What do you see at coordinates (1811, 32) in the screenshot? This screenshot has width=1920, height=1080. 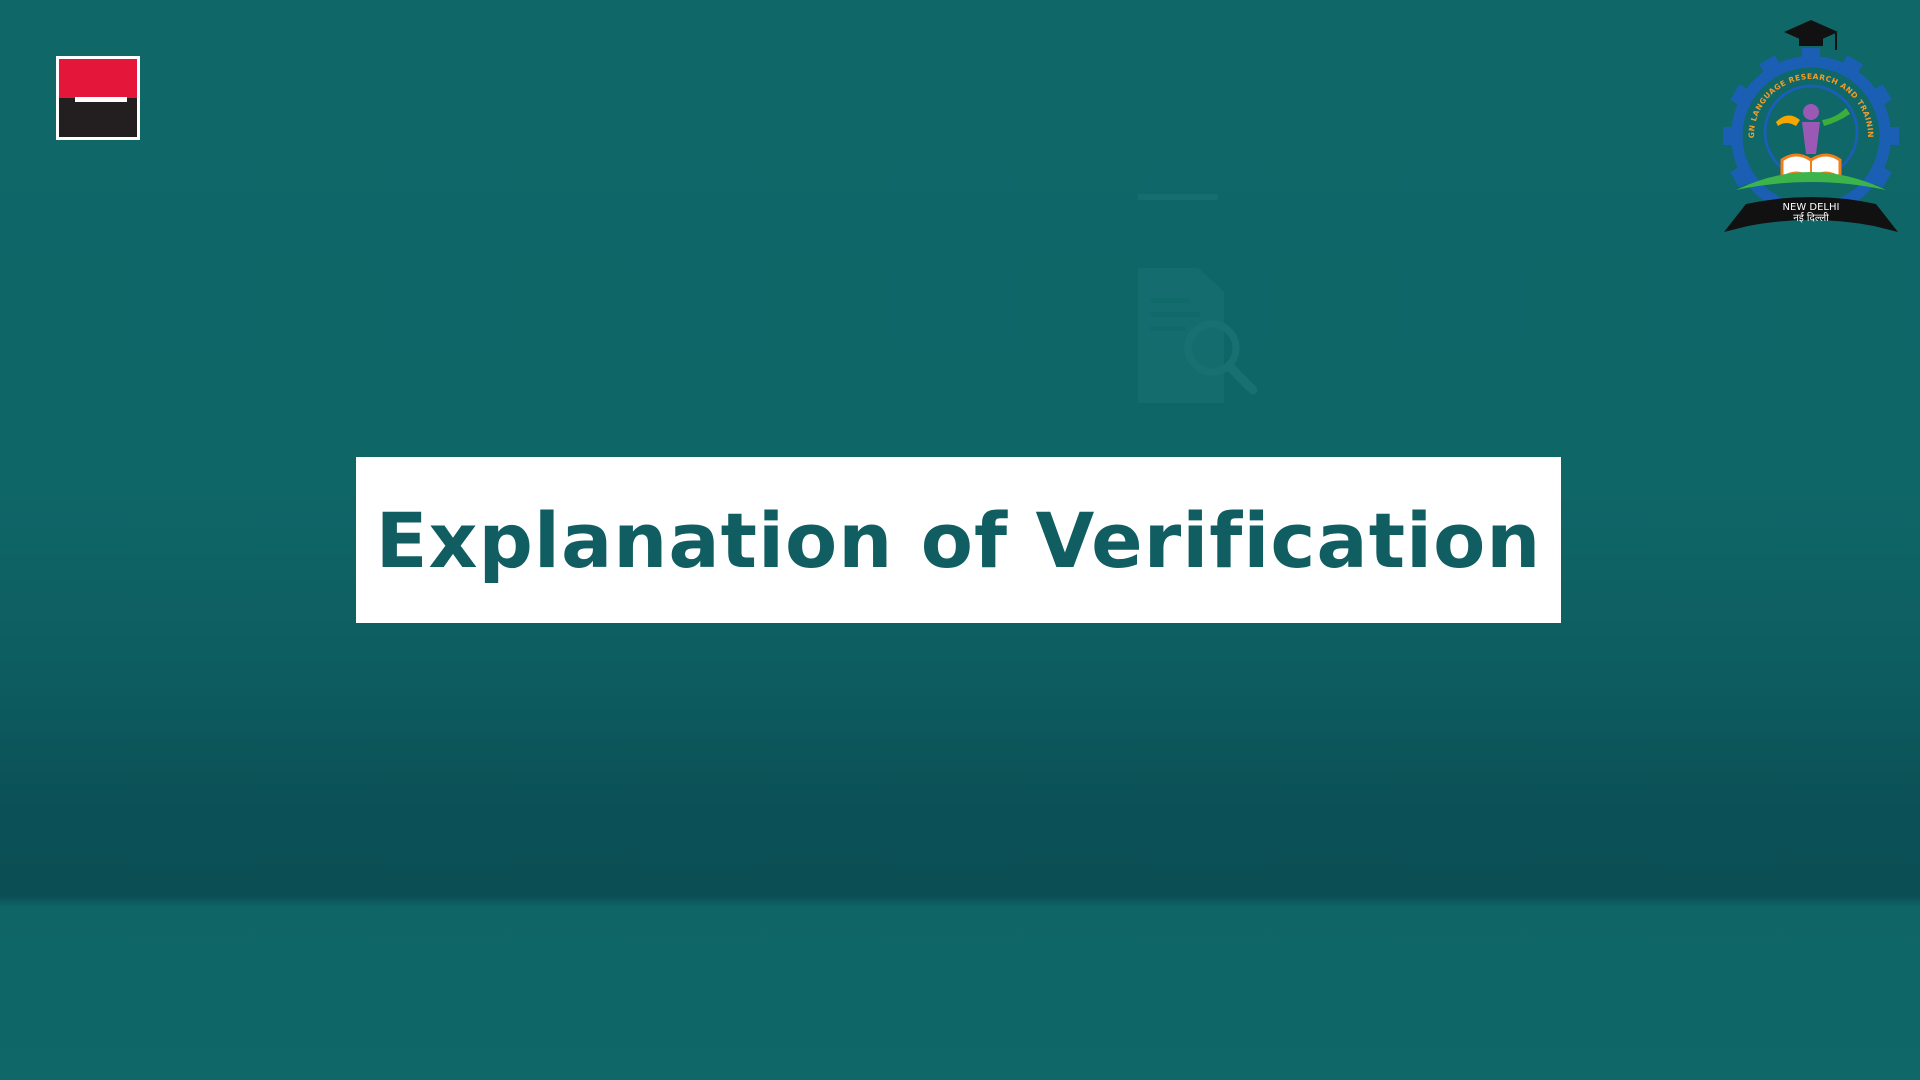 I see `graduation-cap-icon` at bounding box center [1811, 32].